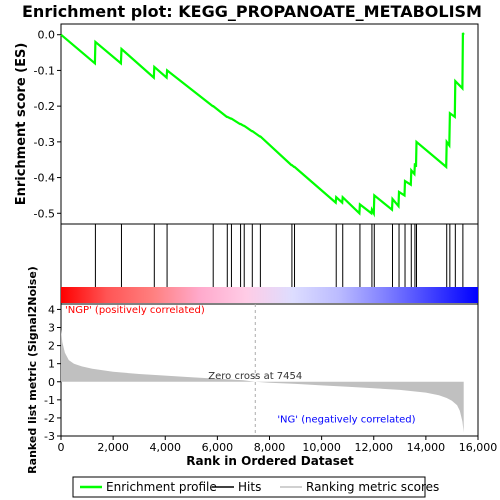 The width and height of the screenshot is (500, 500). What do you see at coordinates (44, 178) in the screenshot?
I see `es-y-tick-label: -0.4` at bounding box center [44, 178].